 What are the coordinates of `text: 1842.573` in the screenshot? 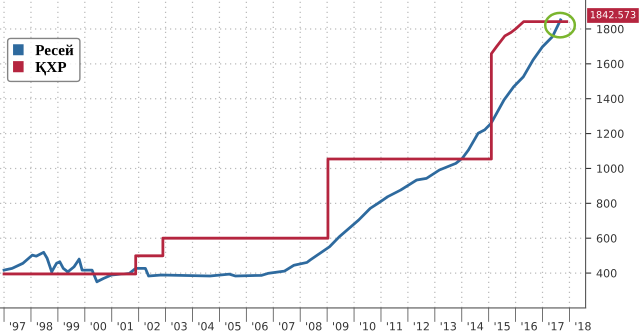 It's located at (613, 14).